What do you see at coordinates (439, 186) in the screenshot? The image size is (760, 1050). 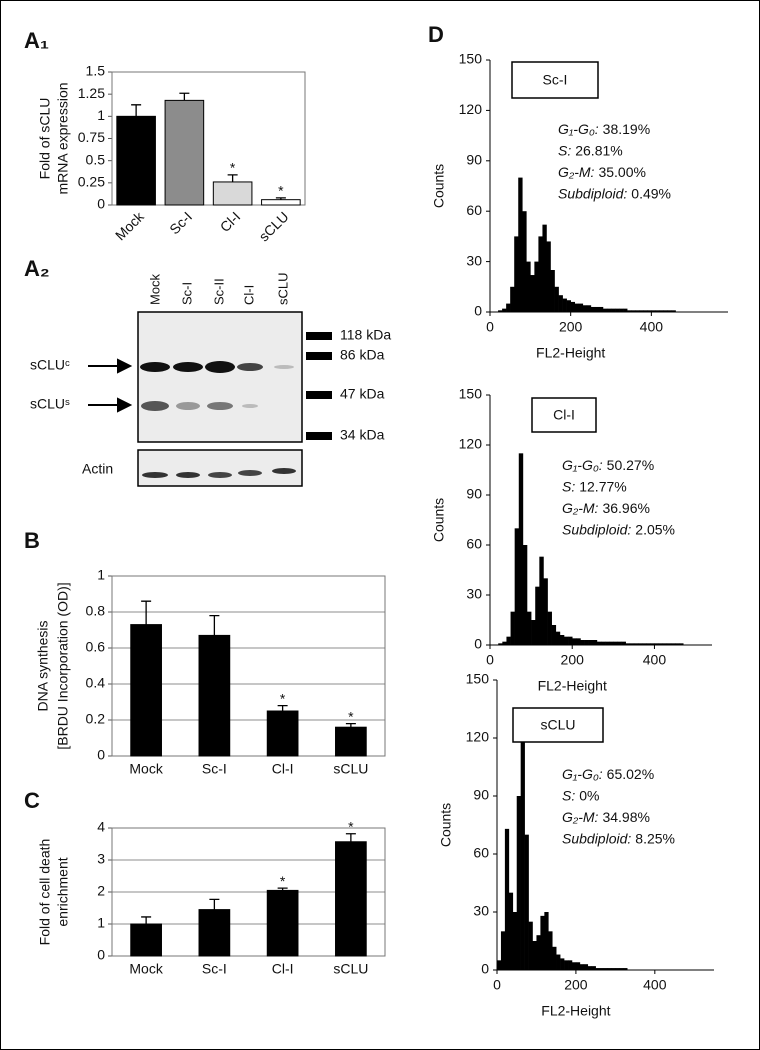 I see `y-axis-label: Counts` at bounding box center [439, 186].